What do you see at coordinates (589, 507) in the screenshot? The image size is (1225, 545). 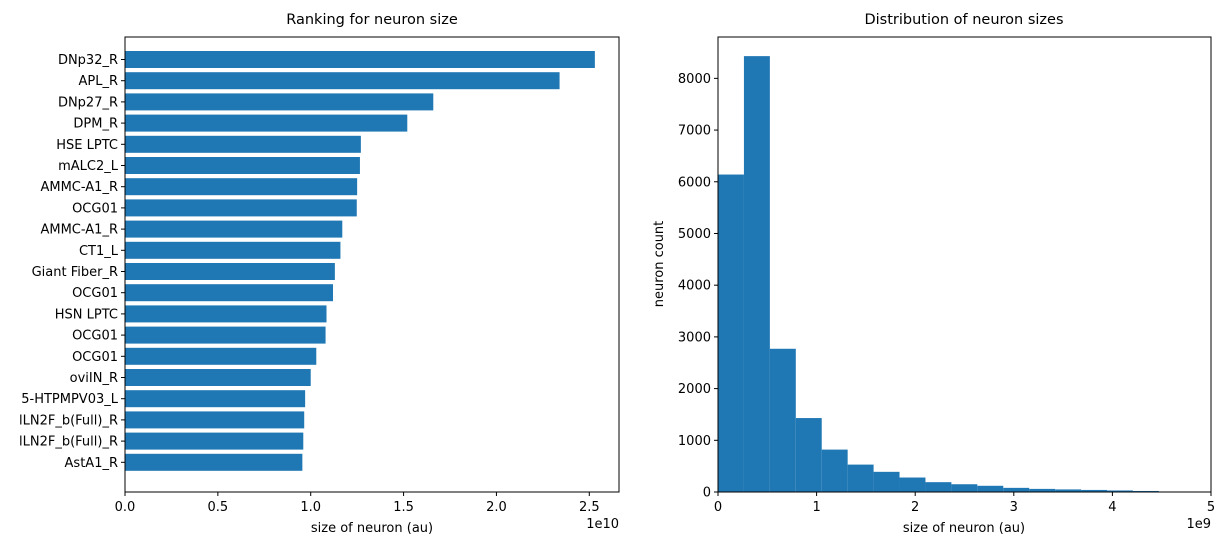 I see `ranking-x-tick-label: 2.5` at bounding box center [589, 507].